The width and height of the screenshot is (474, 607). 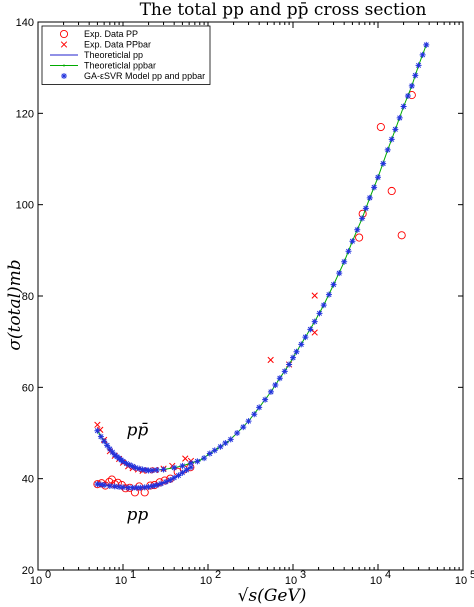 I want to click on x-tick-exponent: 2, so click(x=218, y=575).